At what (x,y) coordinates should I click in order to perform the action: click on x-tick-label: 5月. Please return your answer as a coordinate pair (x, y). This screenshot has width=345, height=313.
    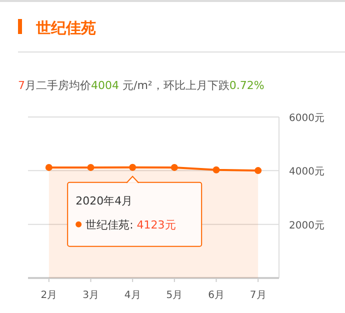
    Looking at the image, I should click on (174, 295).